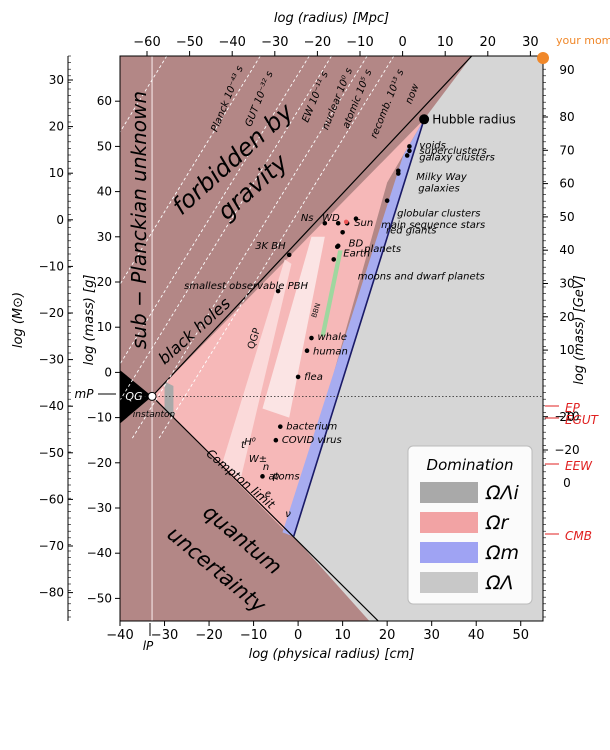 The width and height of the screenshot is (610, 750). I want to click on label-bd: BD, so click(356, 243).